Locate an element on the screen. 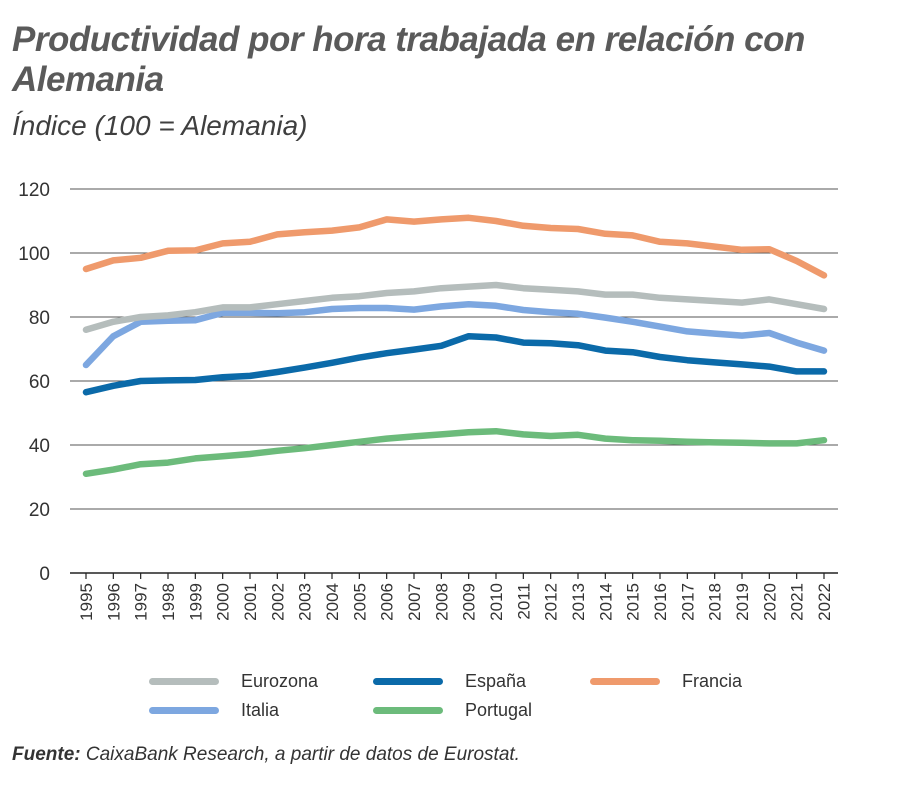 The width and height of the screenshot is (900, 797). x-tick-label: 1996 is located at coordinates (113, 602).